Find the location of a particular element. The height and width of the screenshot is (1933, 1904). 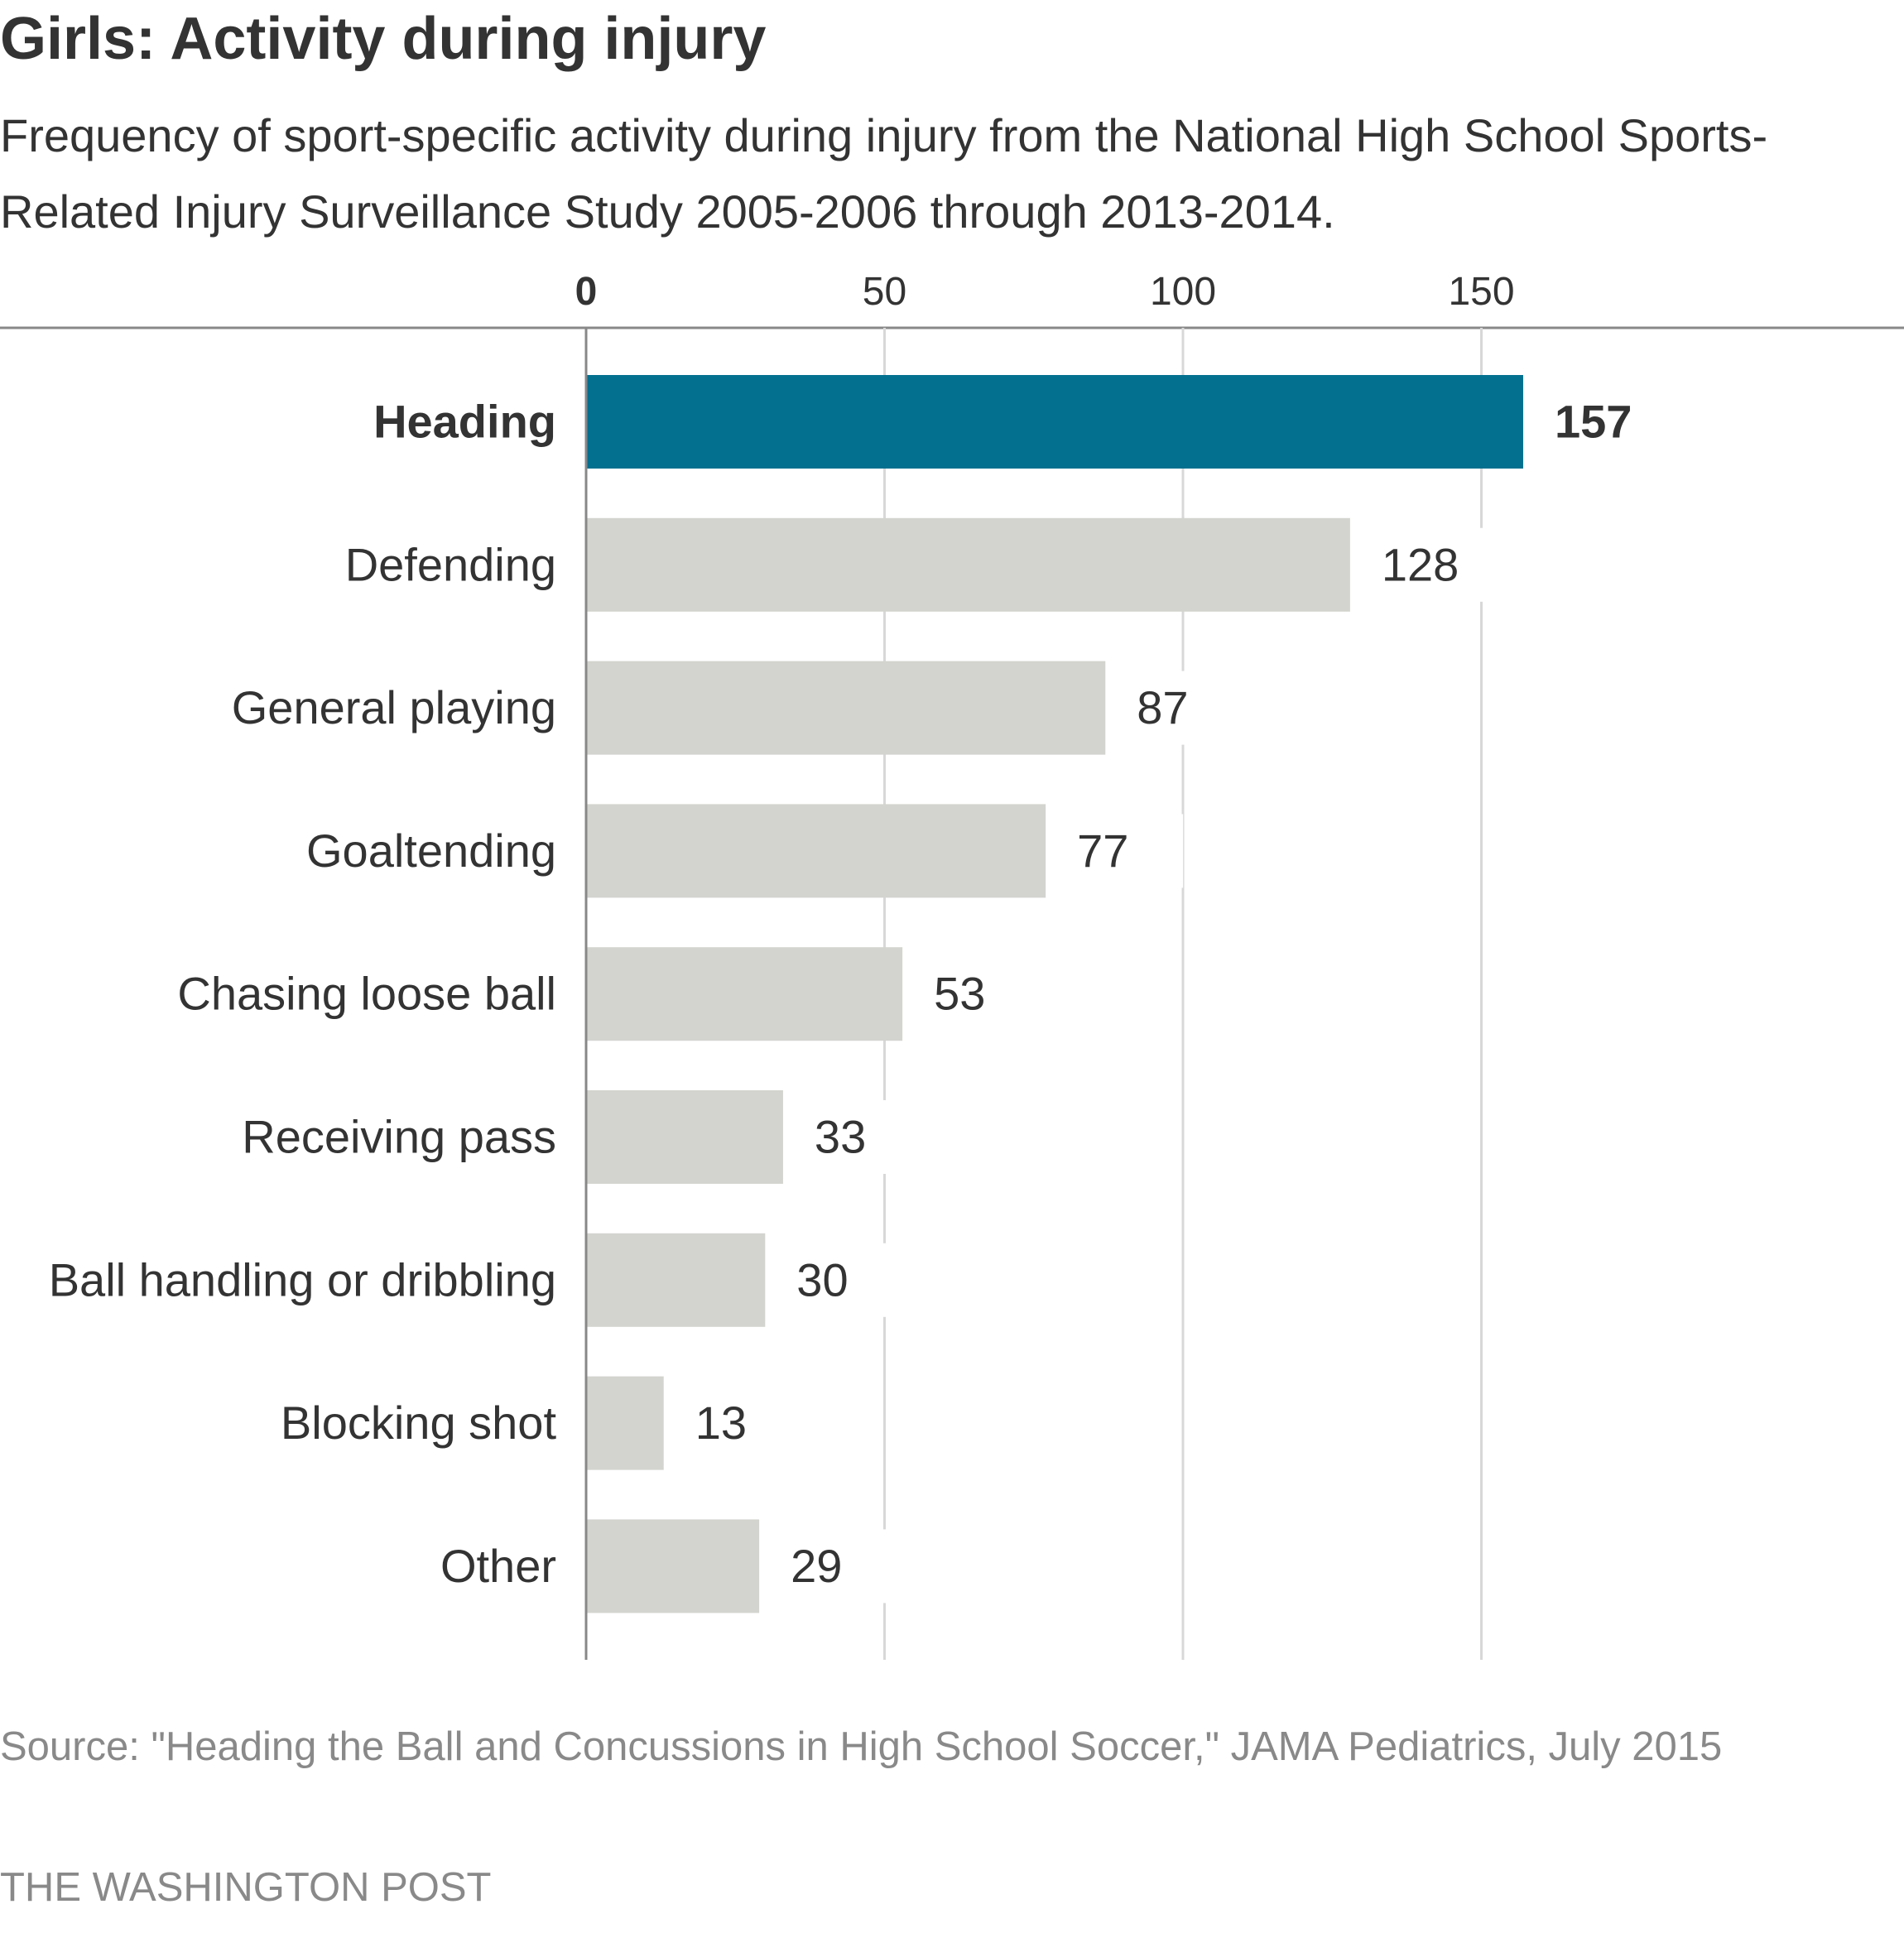

x-tick-label-150: 150 is located at coordinates (1481, 292).